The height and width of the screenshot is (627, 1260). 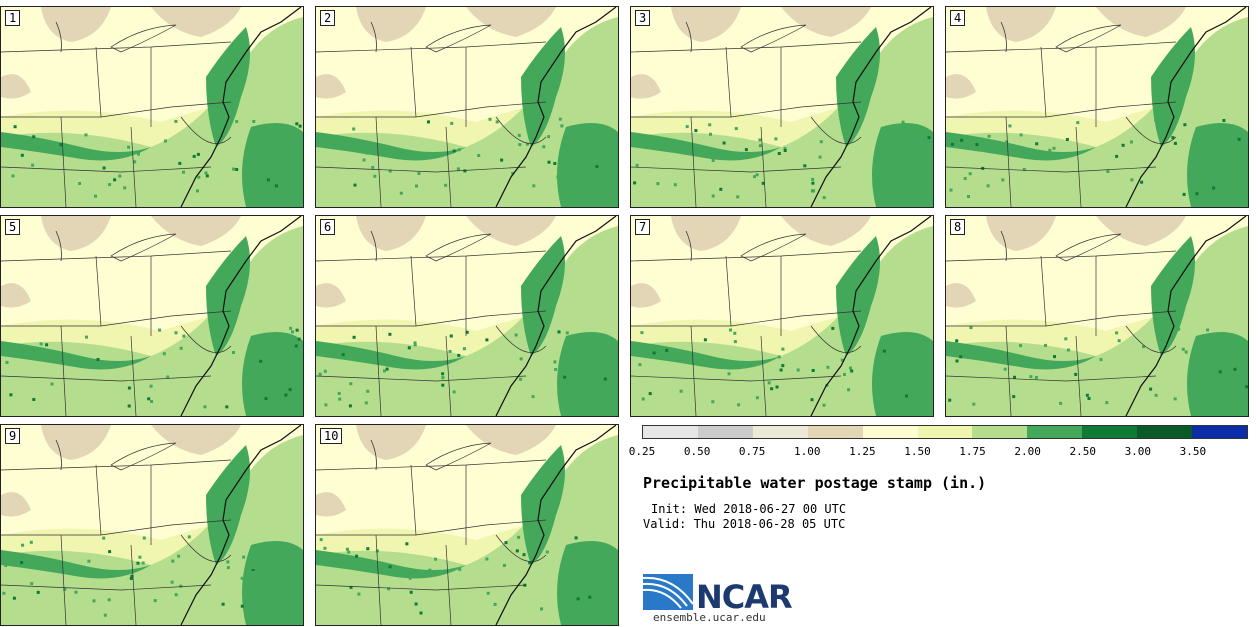 I want to click on member-label: 1, so click(x=13, y=18).